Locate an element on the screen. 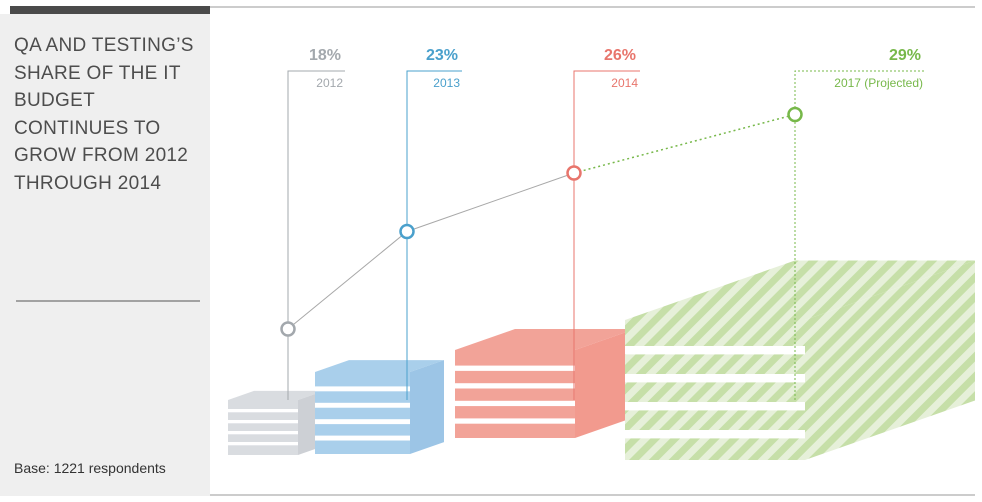 The height and width of the screenshot is (502, 982). value-label: 18% is located at coordinates (325, 55).